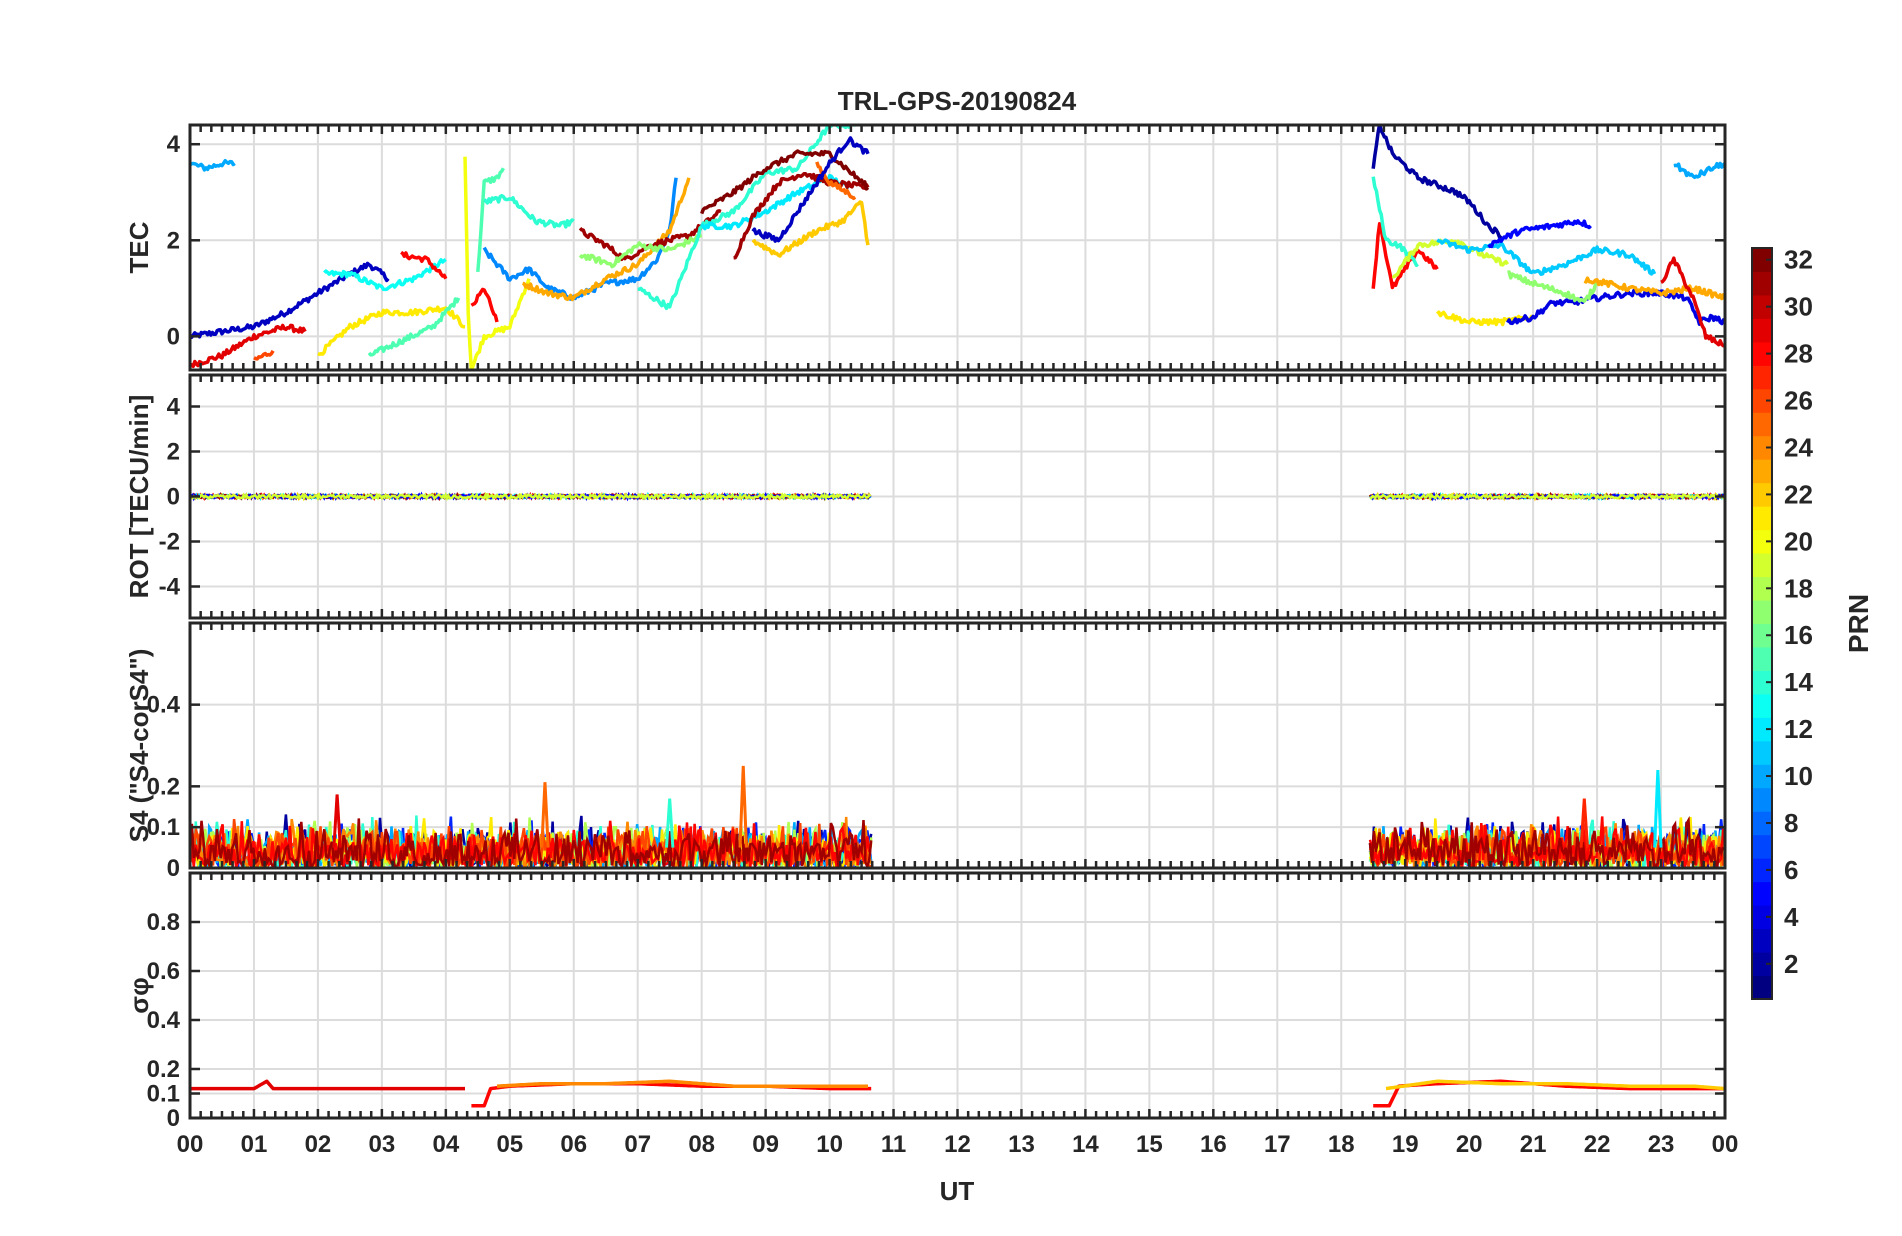 Image resolution: width=1902 pixels, height=1236 pixels. I want to click on plot-area, so click(957, 816).